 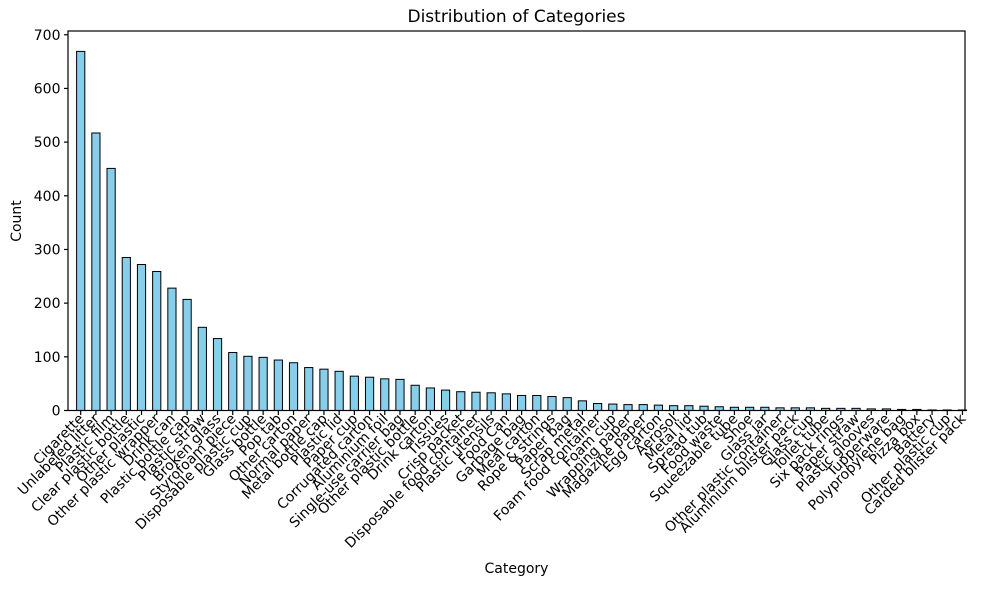 I want to click on y-tick-label: 400, so click(x=47, y=197).